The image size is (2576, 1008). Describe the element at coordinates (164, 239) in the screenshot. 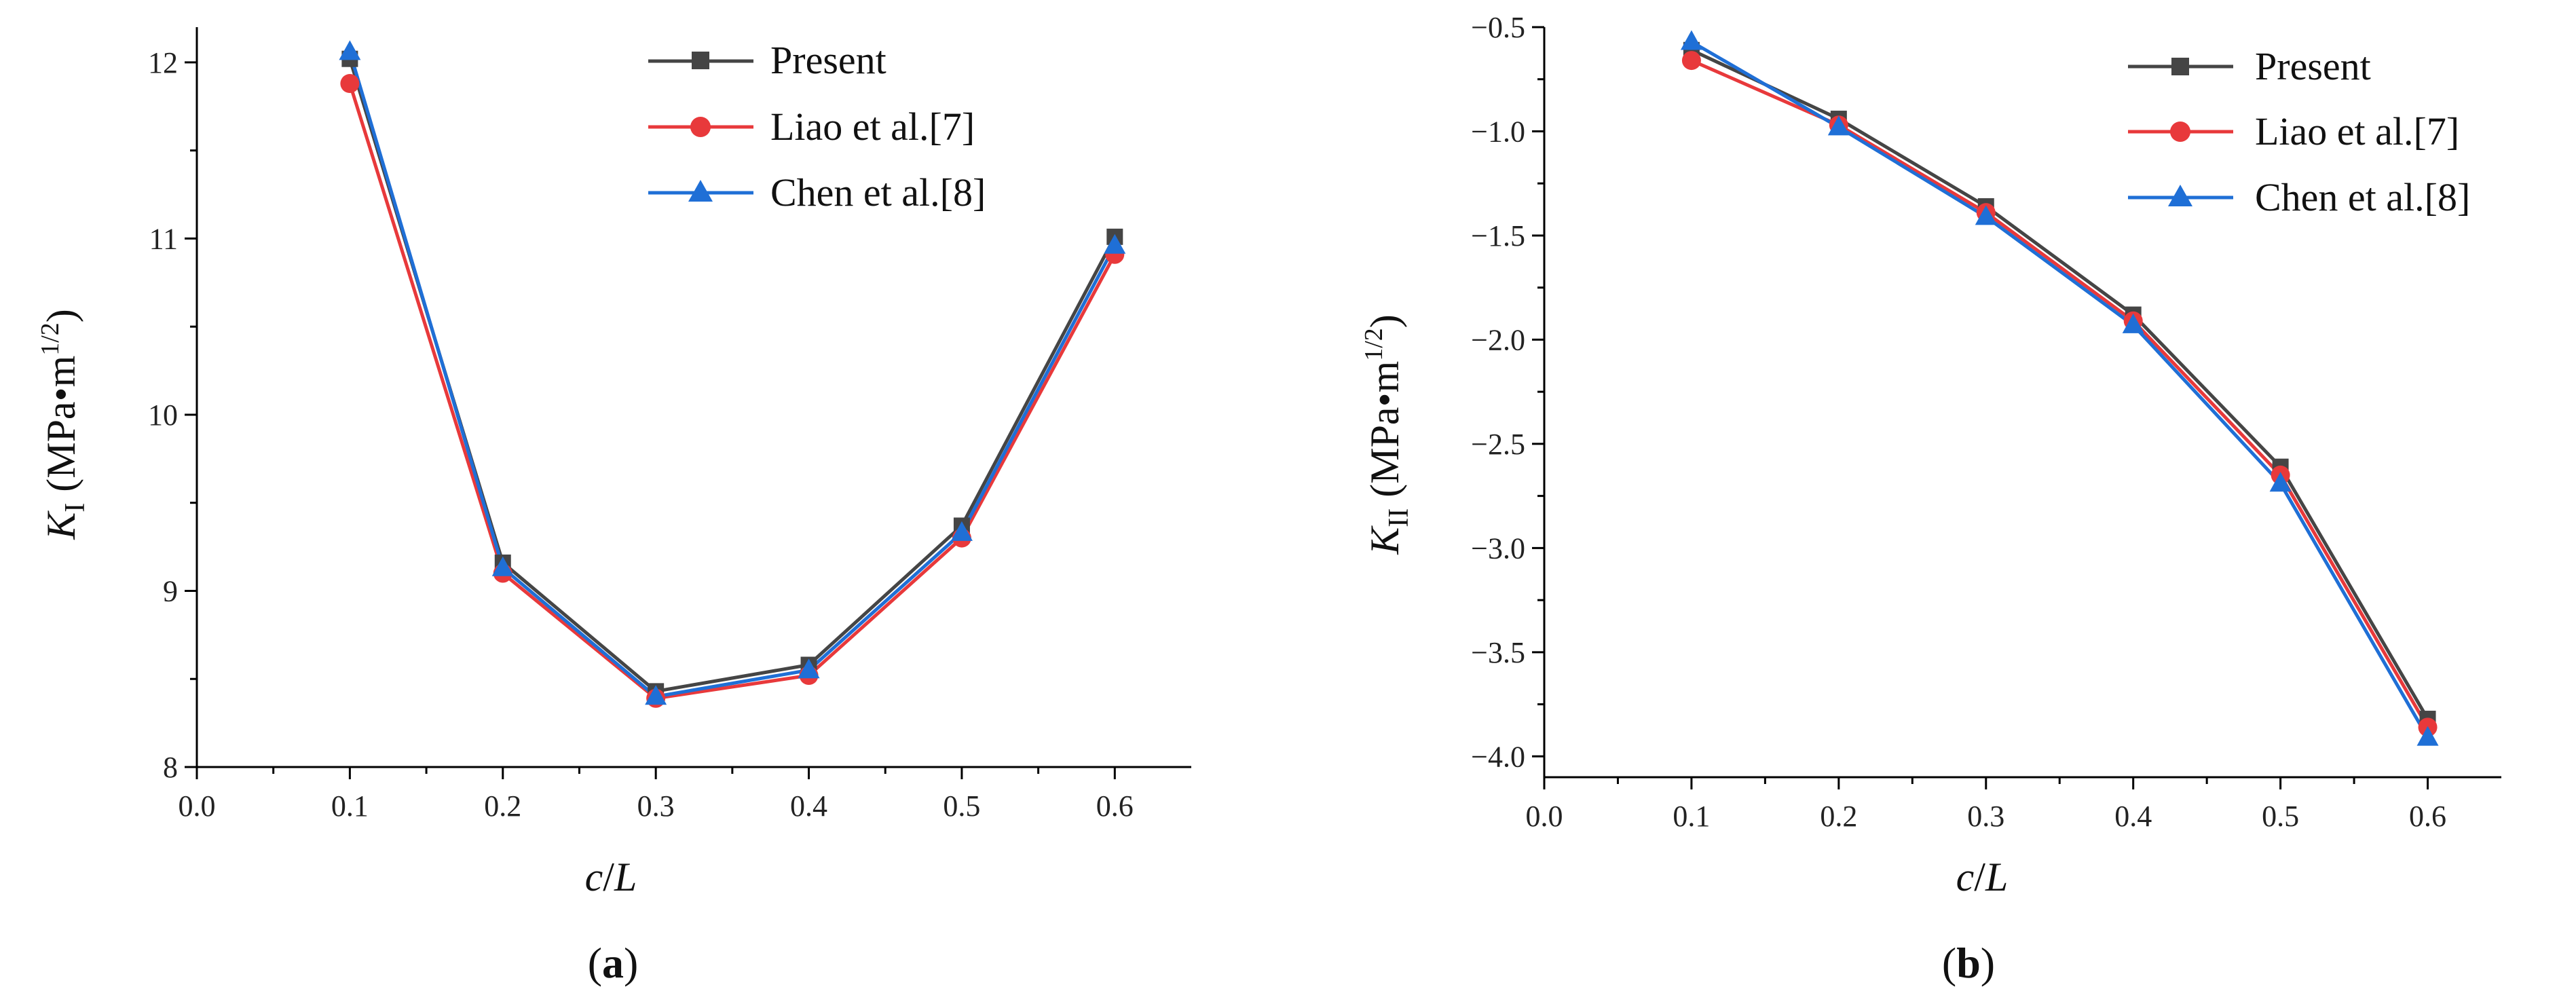

I see `y-tick-label: 11` at that location.